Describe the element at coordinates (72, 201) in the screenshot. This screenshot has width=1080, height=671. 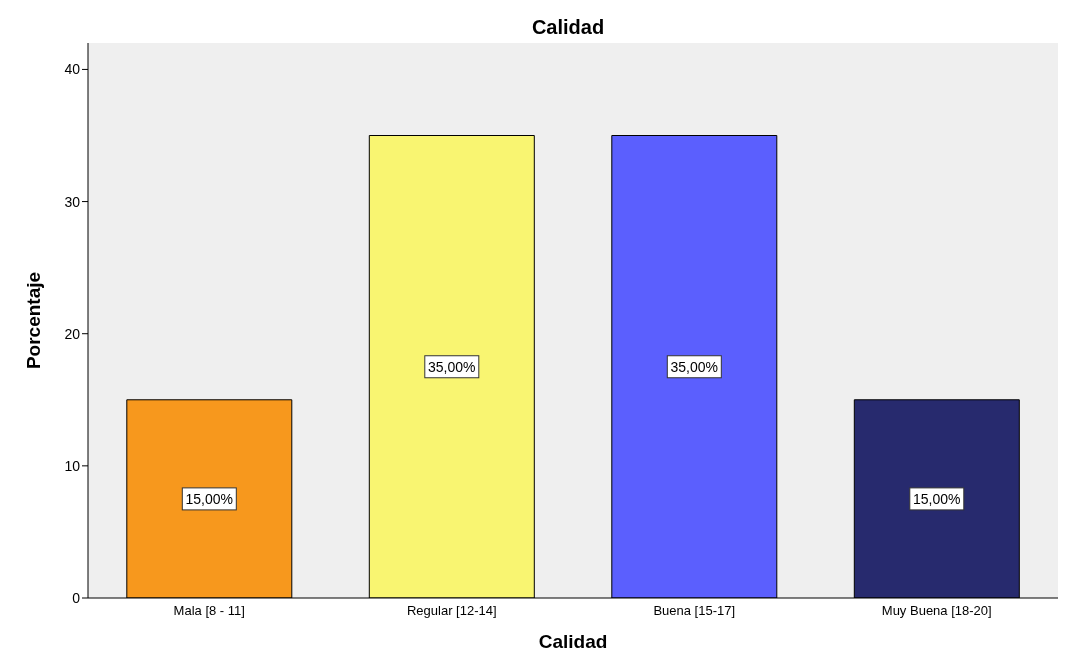
I see `y-tick-label: 30` at that location.